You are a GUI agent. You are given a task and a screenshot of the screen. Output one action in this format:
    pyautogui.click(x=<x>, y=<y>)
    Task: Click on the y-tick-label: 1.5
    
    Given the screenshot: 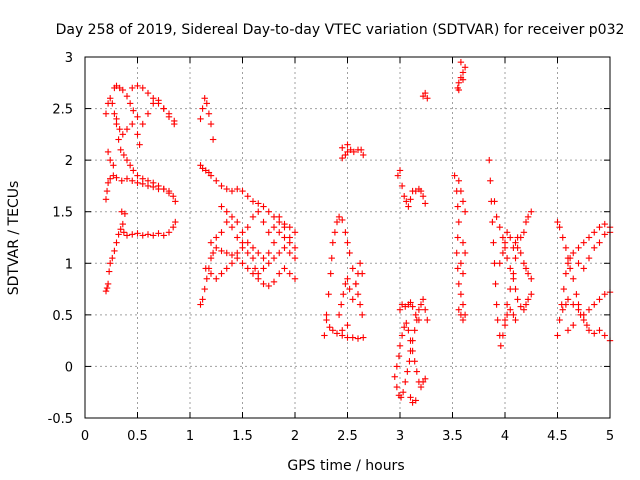 What is the action you would take?
    pyautogui.click(x=62, y=213)
    